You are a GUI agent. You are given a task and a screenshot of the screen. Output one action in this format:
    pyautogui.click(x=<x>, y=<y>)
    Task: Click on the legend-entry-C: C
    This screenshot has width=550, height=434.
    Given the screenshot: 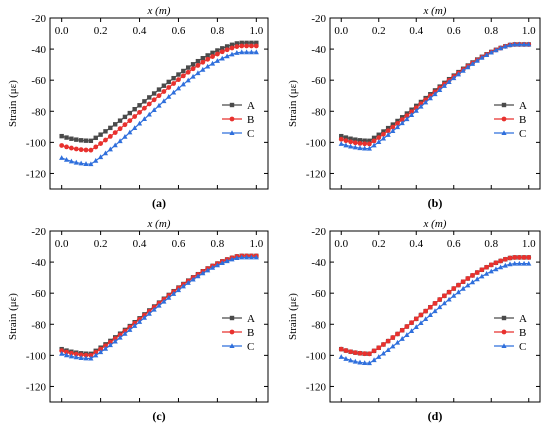 What is the action you would take?
    pyautogui.click(x=510, y=347)
    